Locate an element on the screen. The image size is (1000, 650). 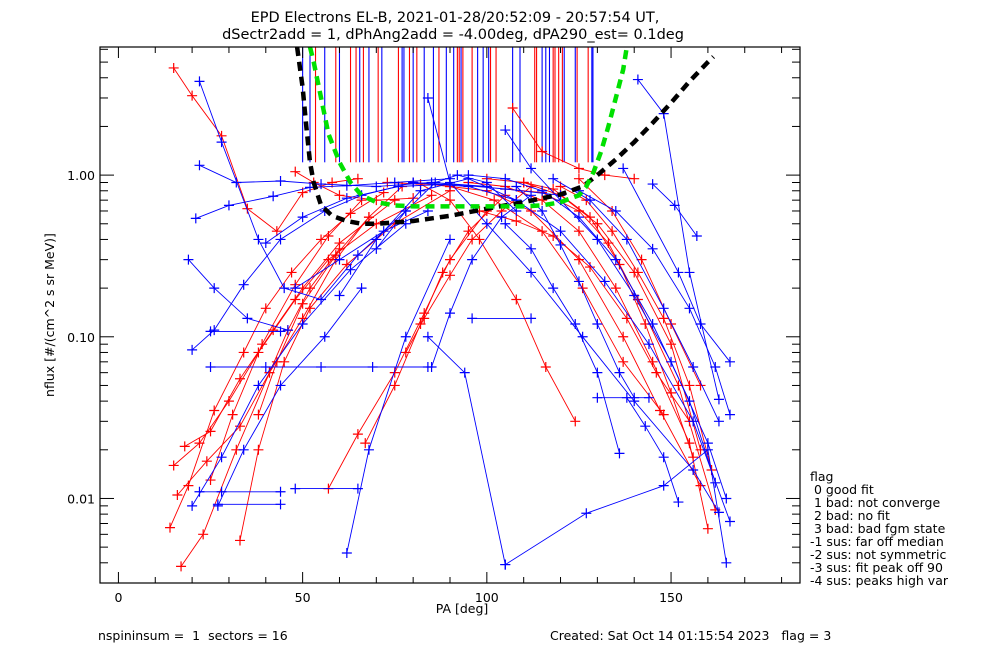
x-tick-label: 0 is located at coordinates (118, 597).